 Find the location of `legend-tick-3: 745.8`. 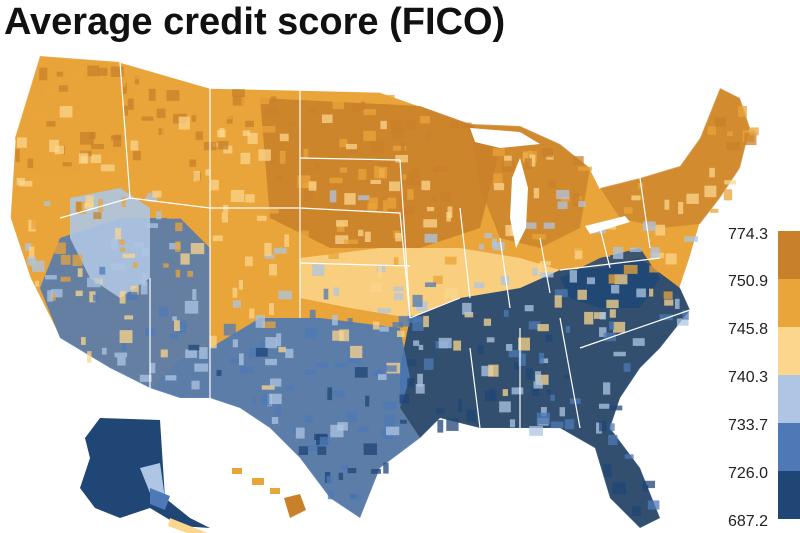

legend-tick-3: 745.8 is located at coordinates (747, 329).